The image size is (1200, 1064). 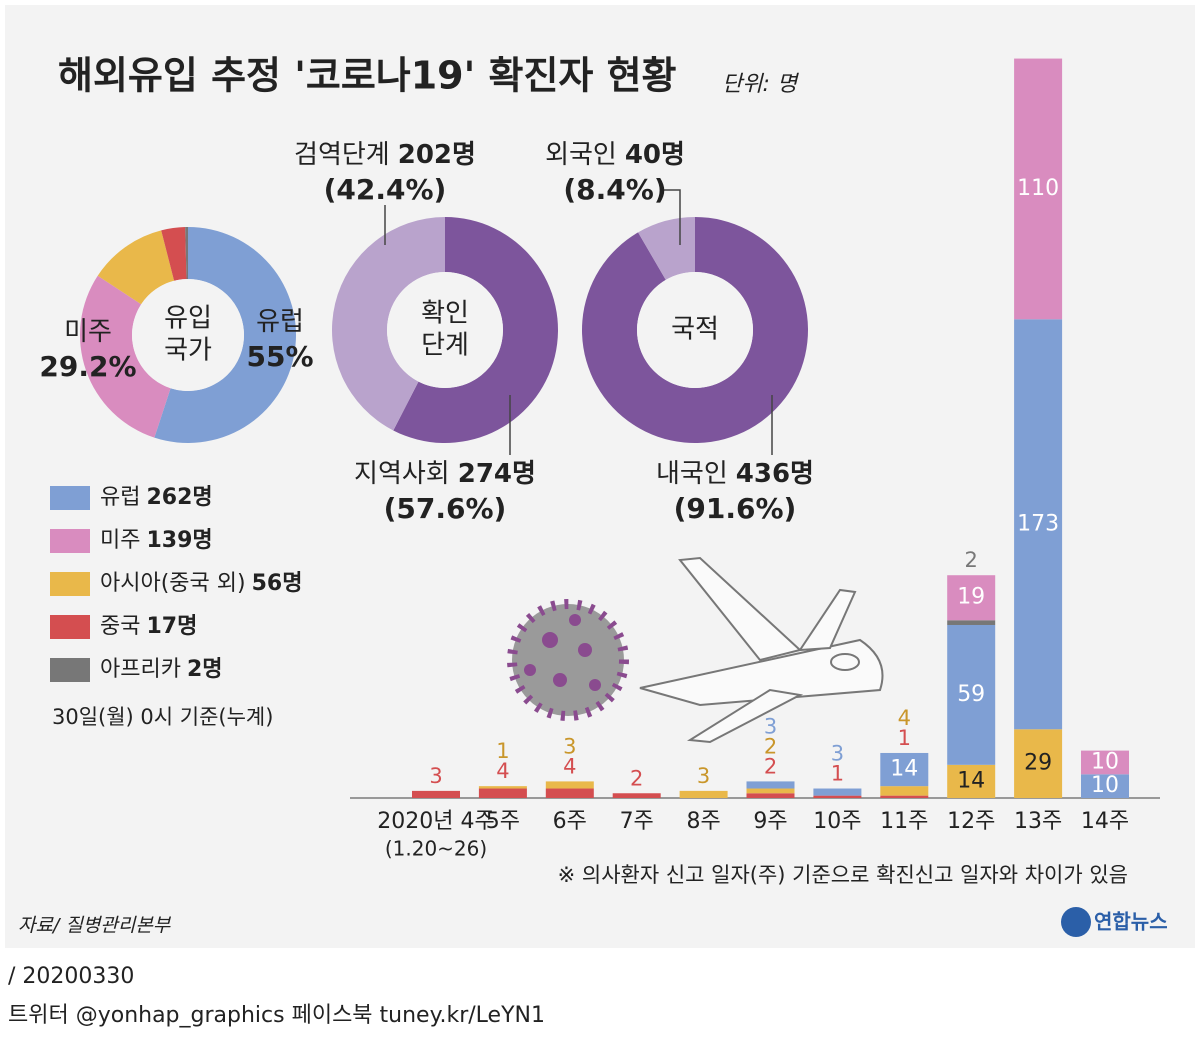 I want to click on basis-note: 30일(월) 0시 기준(누계), so click(x=162, y=717).